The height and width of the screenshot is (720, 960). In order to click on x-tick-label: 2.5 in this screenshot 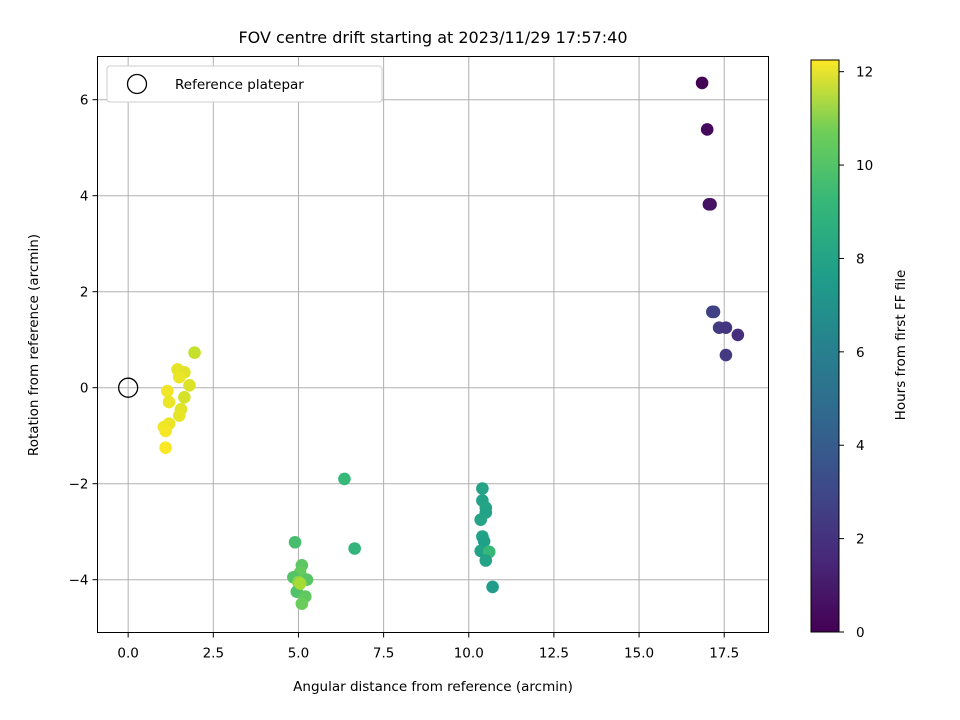, I will do `click(213, 654)`.